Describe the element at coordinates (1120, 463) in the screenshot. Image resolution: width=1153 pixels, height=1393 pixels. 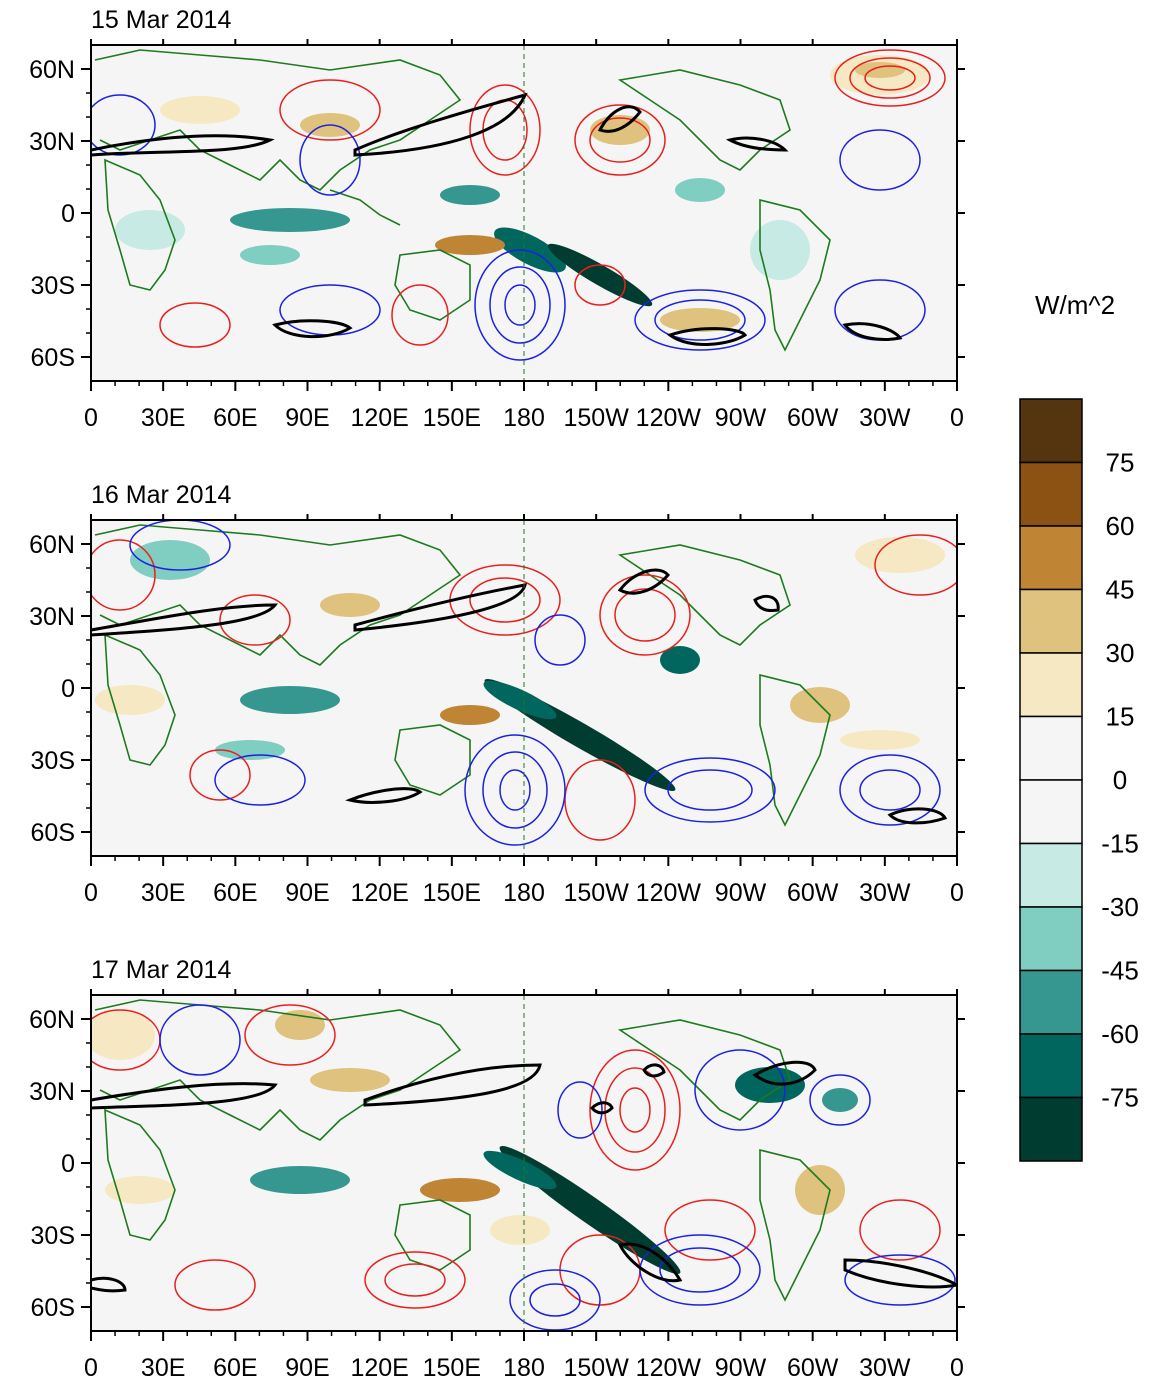
I see `colorbar-tick-label: 75` at that location.